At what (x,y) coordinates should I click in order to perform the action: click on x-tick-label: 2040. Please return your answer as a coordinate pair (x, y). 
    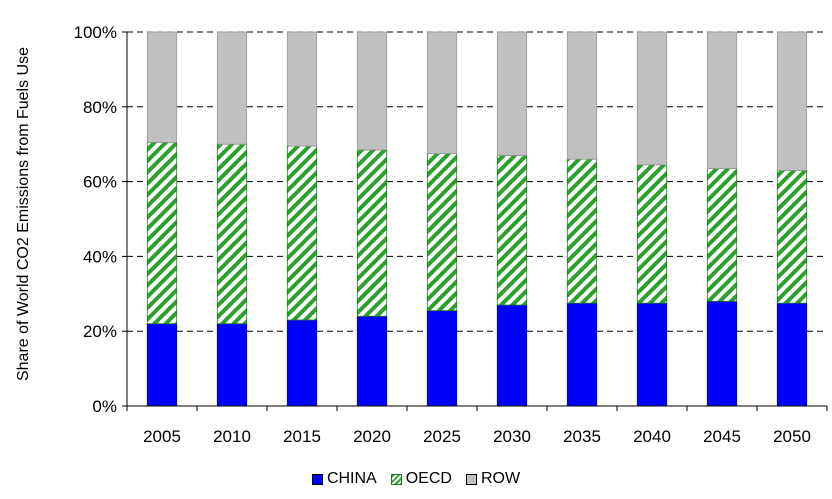
    Looking at the image, I should click on (652, 436).